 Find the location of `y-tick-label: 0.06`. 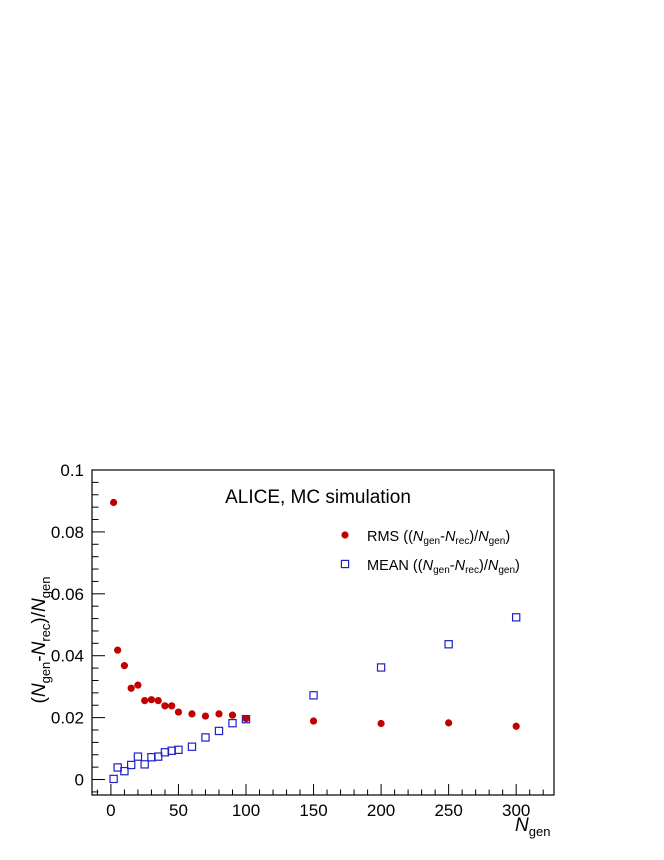

y-tick-label: 0.06 is located at coordinates (67, 594).